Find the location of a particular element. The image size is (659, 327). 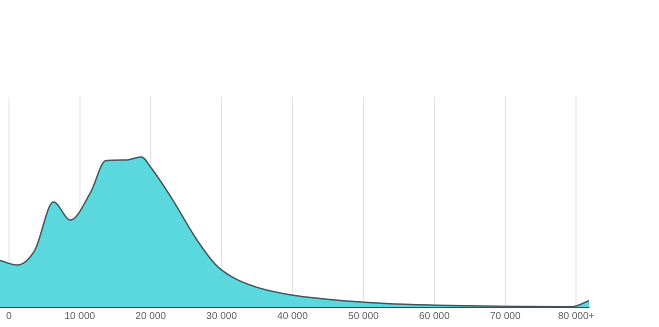

x-tick-label: 10 000 is located at coordinates (80, 316).